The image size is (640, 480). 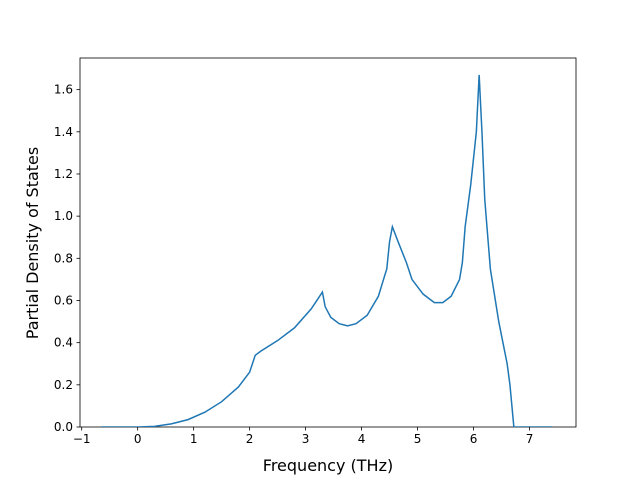 What do you see at coordinates (63, 385) in the screenshot?
I see `y-tick-label: 0.2` at bounding box center [63, 385].